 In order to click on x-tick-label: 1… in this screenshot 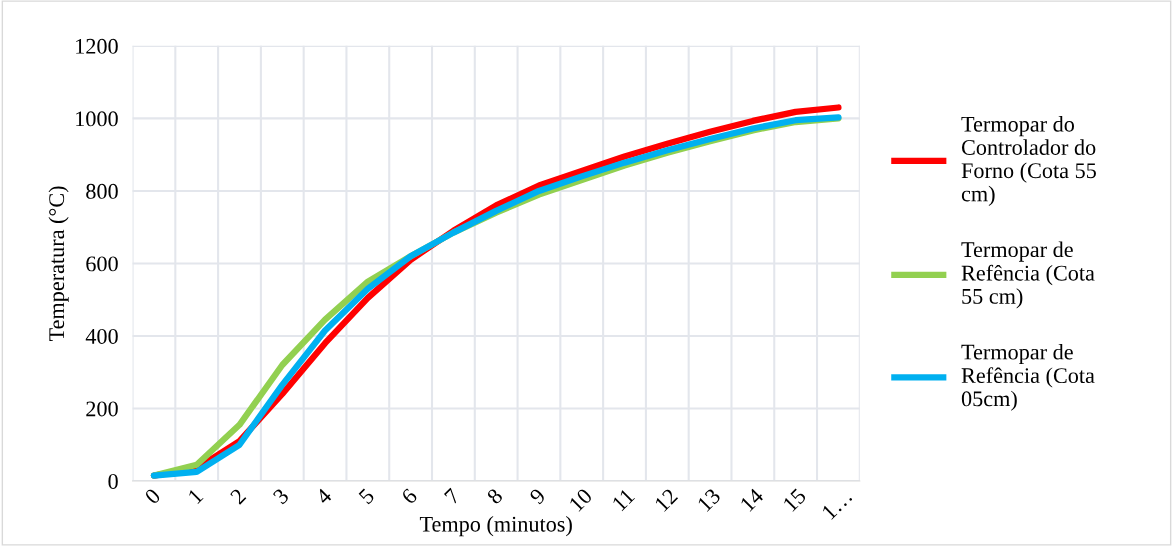, I will do `click(837, 504)`.